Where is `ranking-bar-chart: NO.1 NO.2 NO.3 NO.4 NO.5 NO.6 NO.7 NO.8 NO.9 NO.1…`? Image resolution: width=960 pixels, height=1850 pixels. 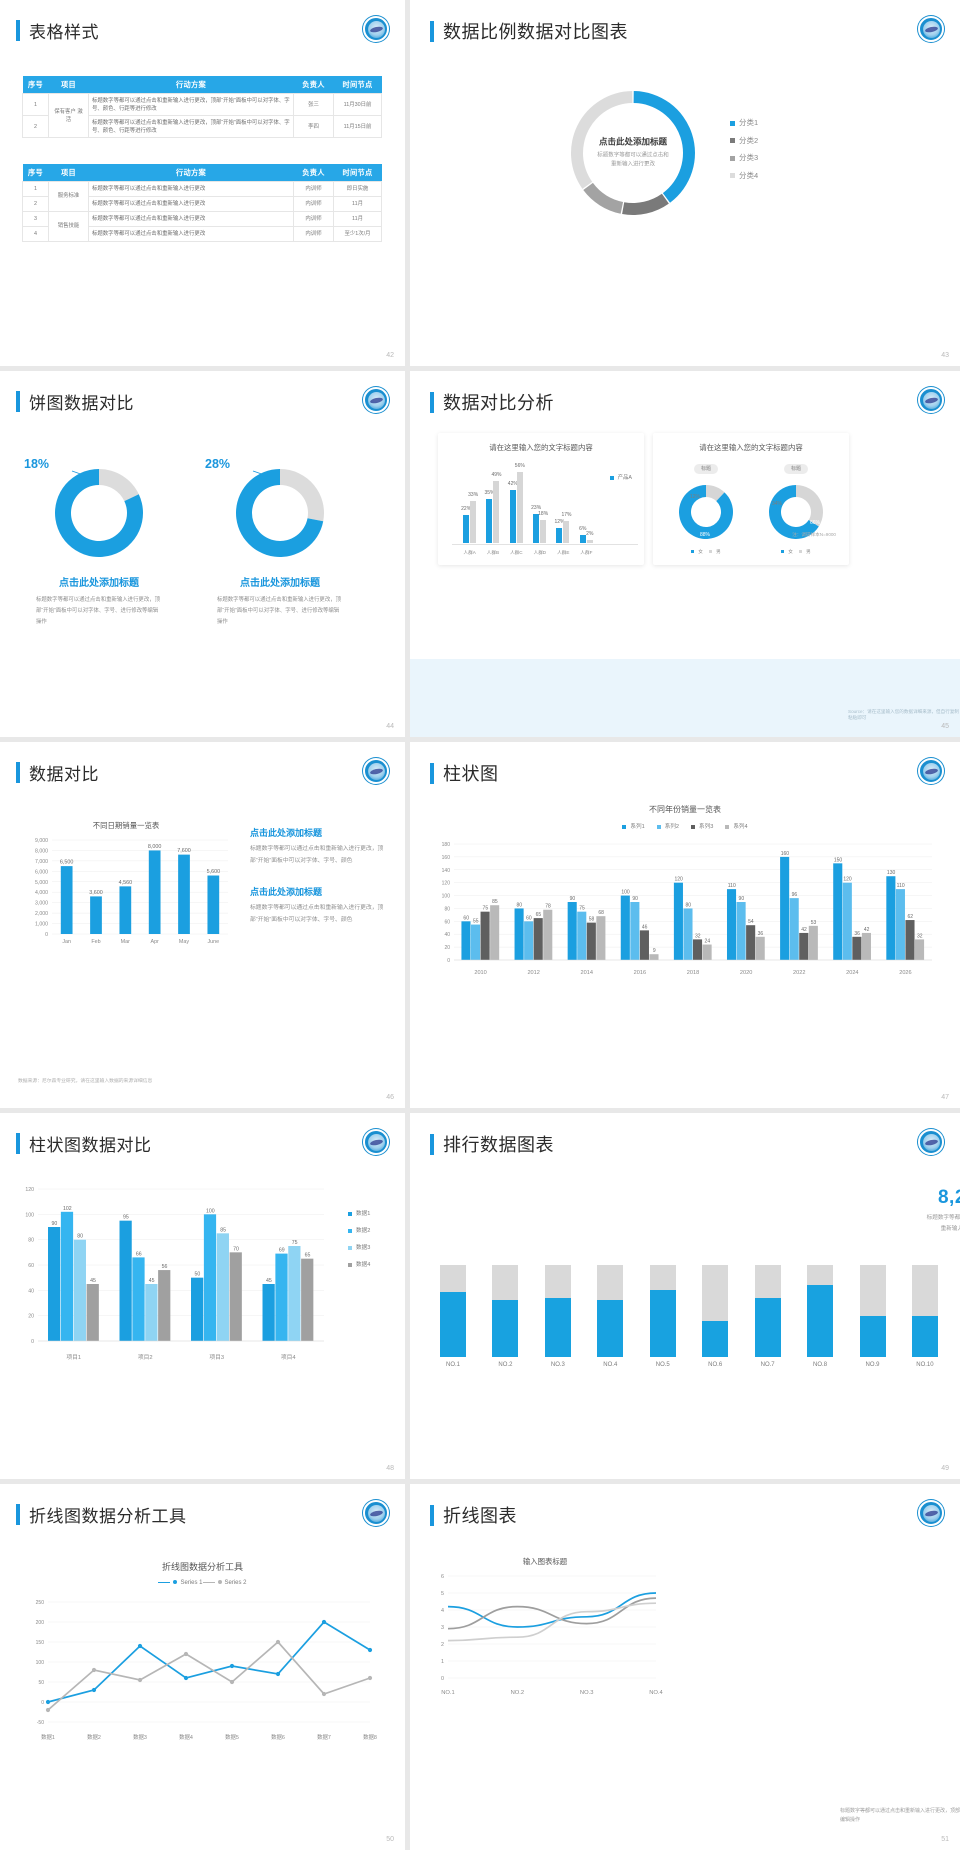
ranking-bar-chart: NO.1 NO.2 NO.3 NO.4 NO.5 NO.6 NO.7 NO.8 NO.9 NO.1… is located at coordinates (689, 1315).